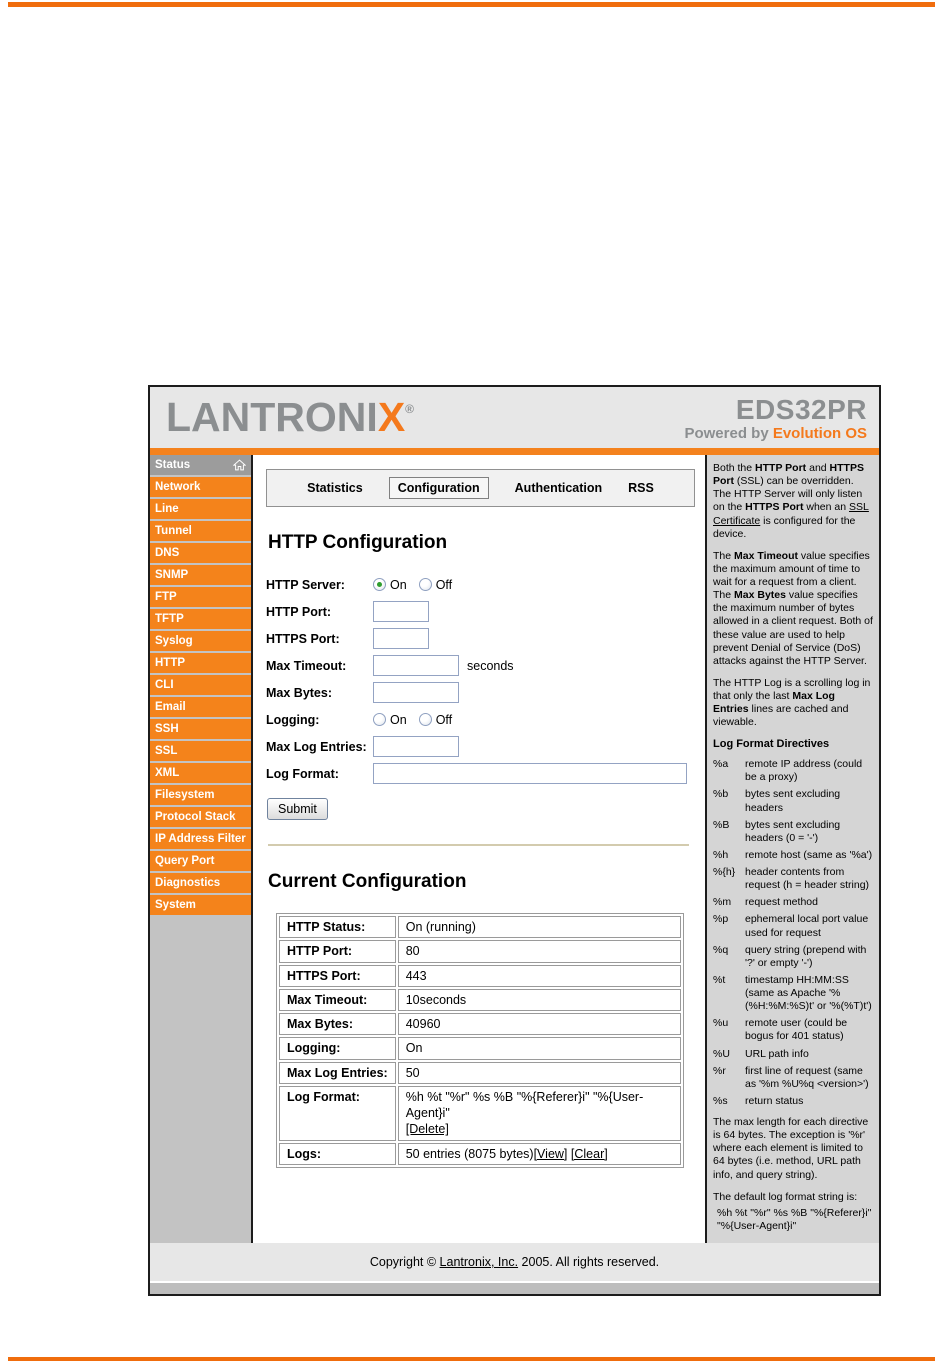  What do you see at coordinates (305, 584) in the screenshot?
I see `http-server-label: HTTP Server:` at bounding box center [305, 584].